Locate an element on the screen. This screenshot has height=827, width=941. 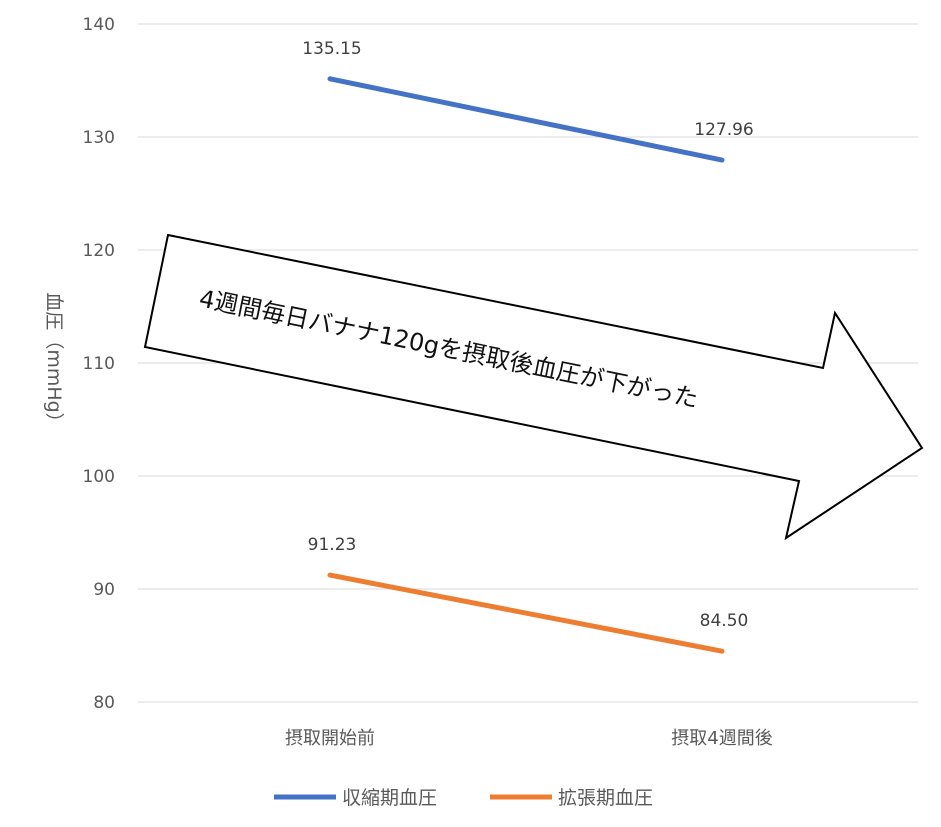
legend-label: 収縮期血圧 is located at coordinates (389, 798).